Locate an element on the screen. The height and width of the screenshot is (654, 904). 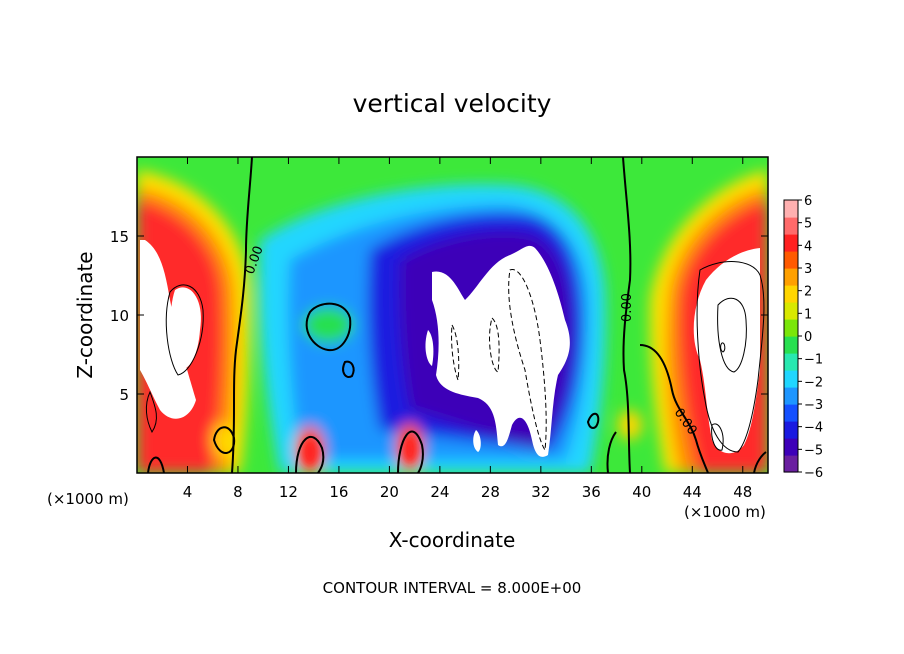
colorbar-label: 6 is located at coordinates (808, 201).